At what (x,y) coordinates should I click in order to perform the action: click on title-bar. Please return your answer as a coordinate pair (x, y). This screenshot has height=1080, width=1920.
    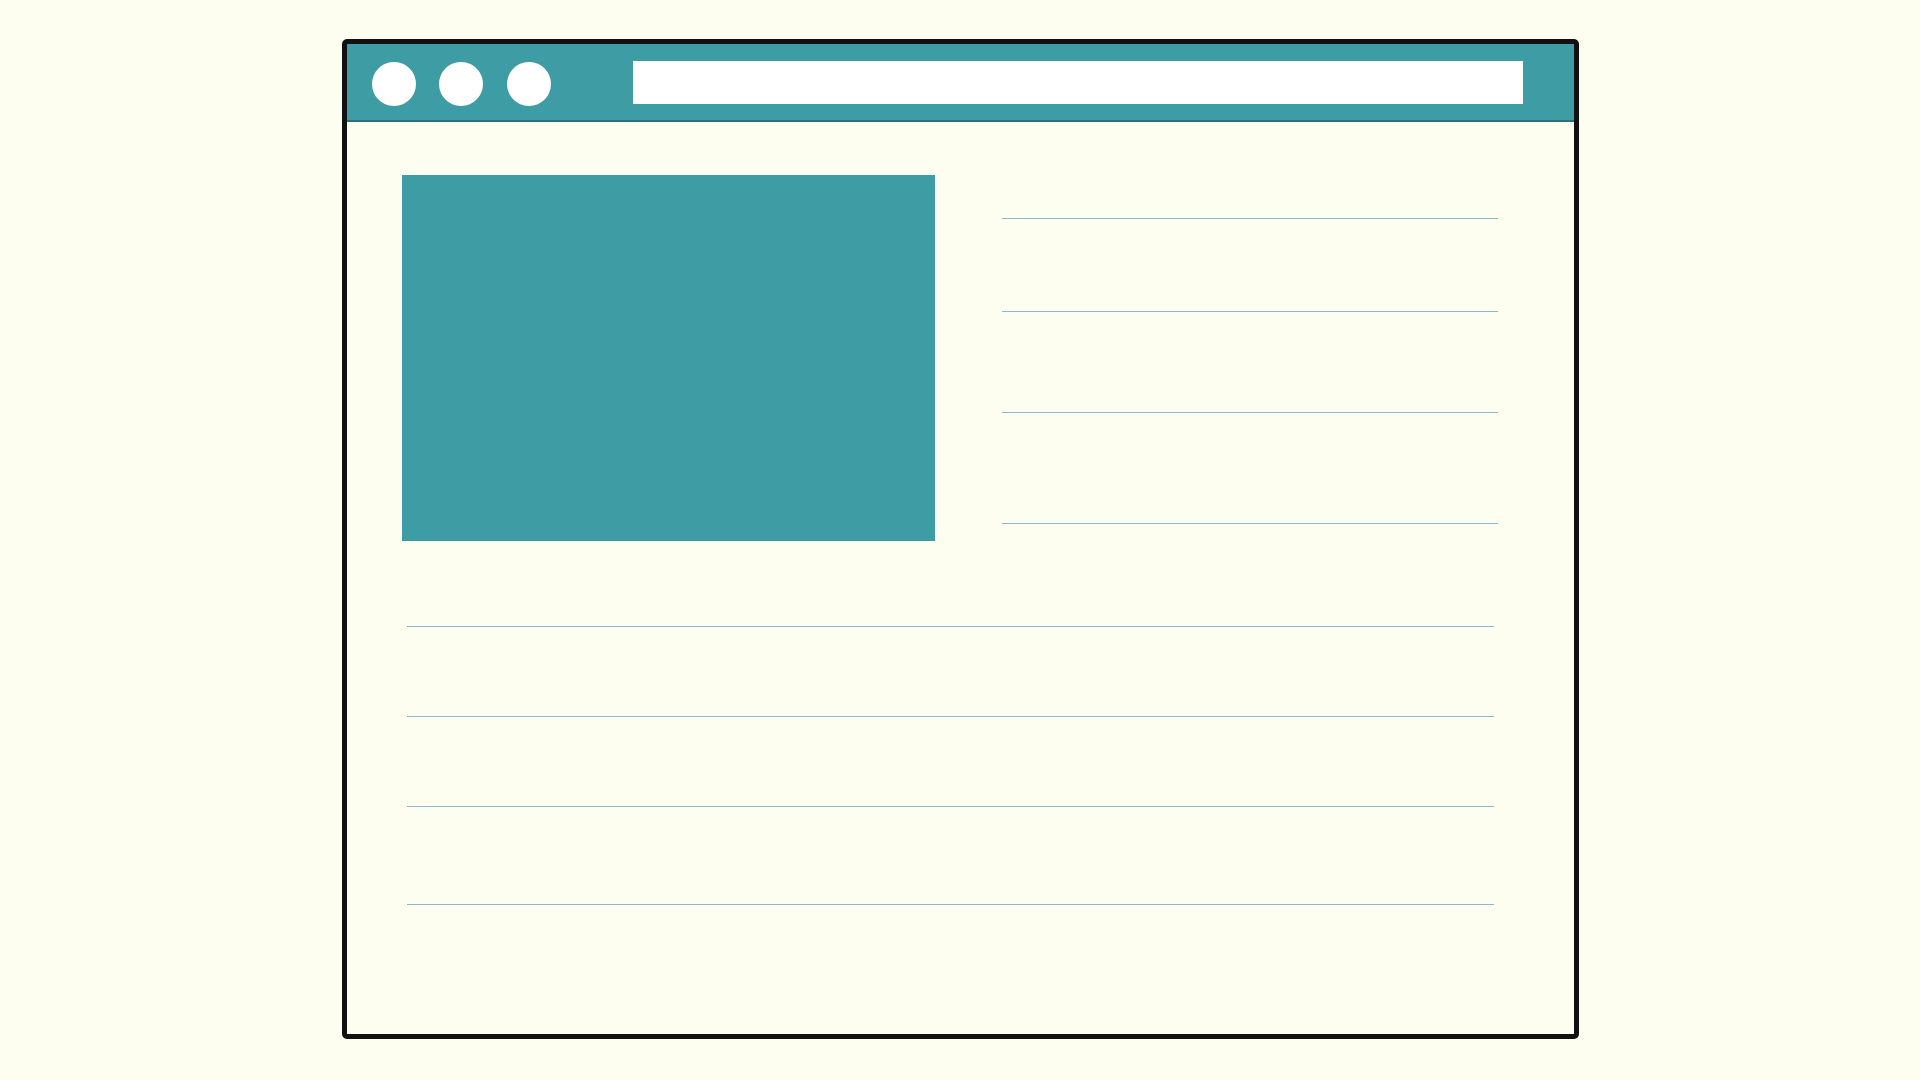
    Looking at the image, I should click on (960, 83).